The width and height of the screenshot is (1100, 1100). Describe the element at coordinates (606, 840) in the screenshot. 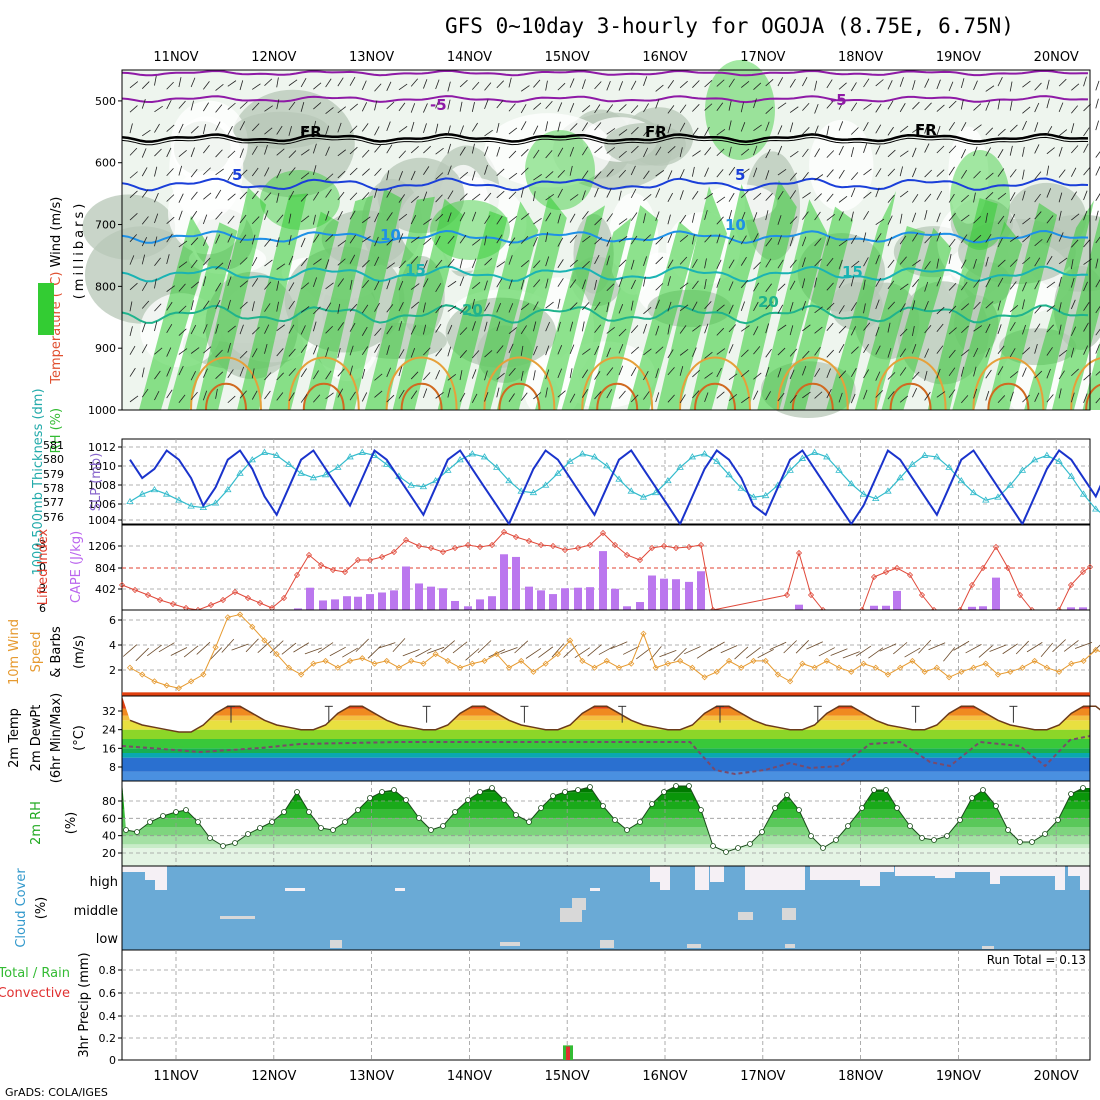

I see `rh-band` at that location.